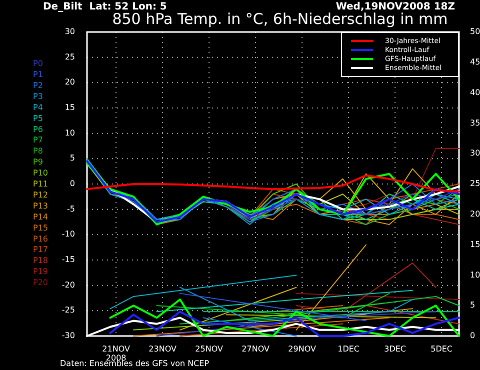 This screenshot has height=370, width=480. Describe the element at coordinates (68, 310) in the screenshot. I see `y-tick-label: -25` at that location.